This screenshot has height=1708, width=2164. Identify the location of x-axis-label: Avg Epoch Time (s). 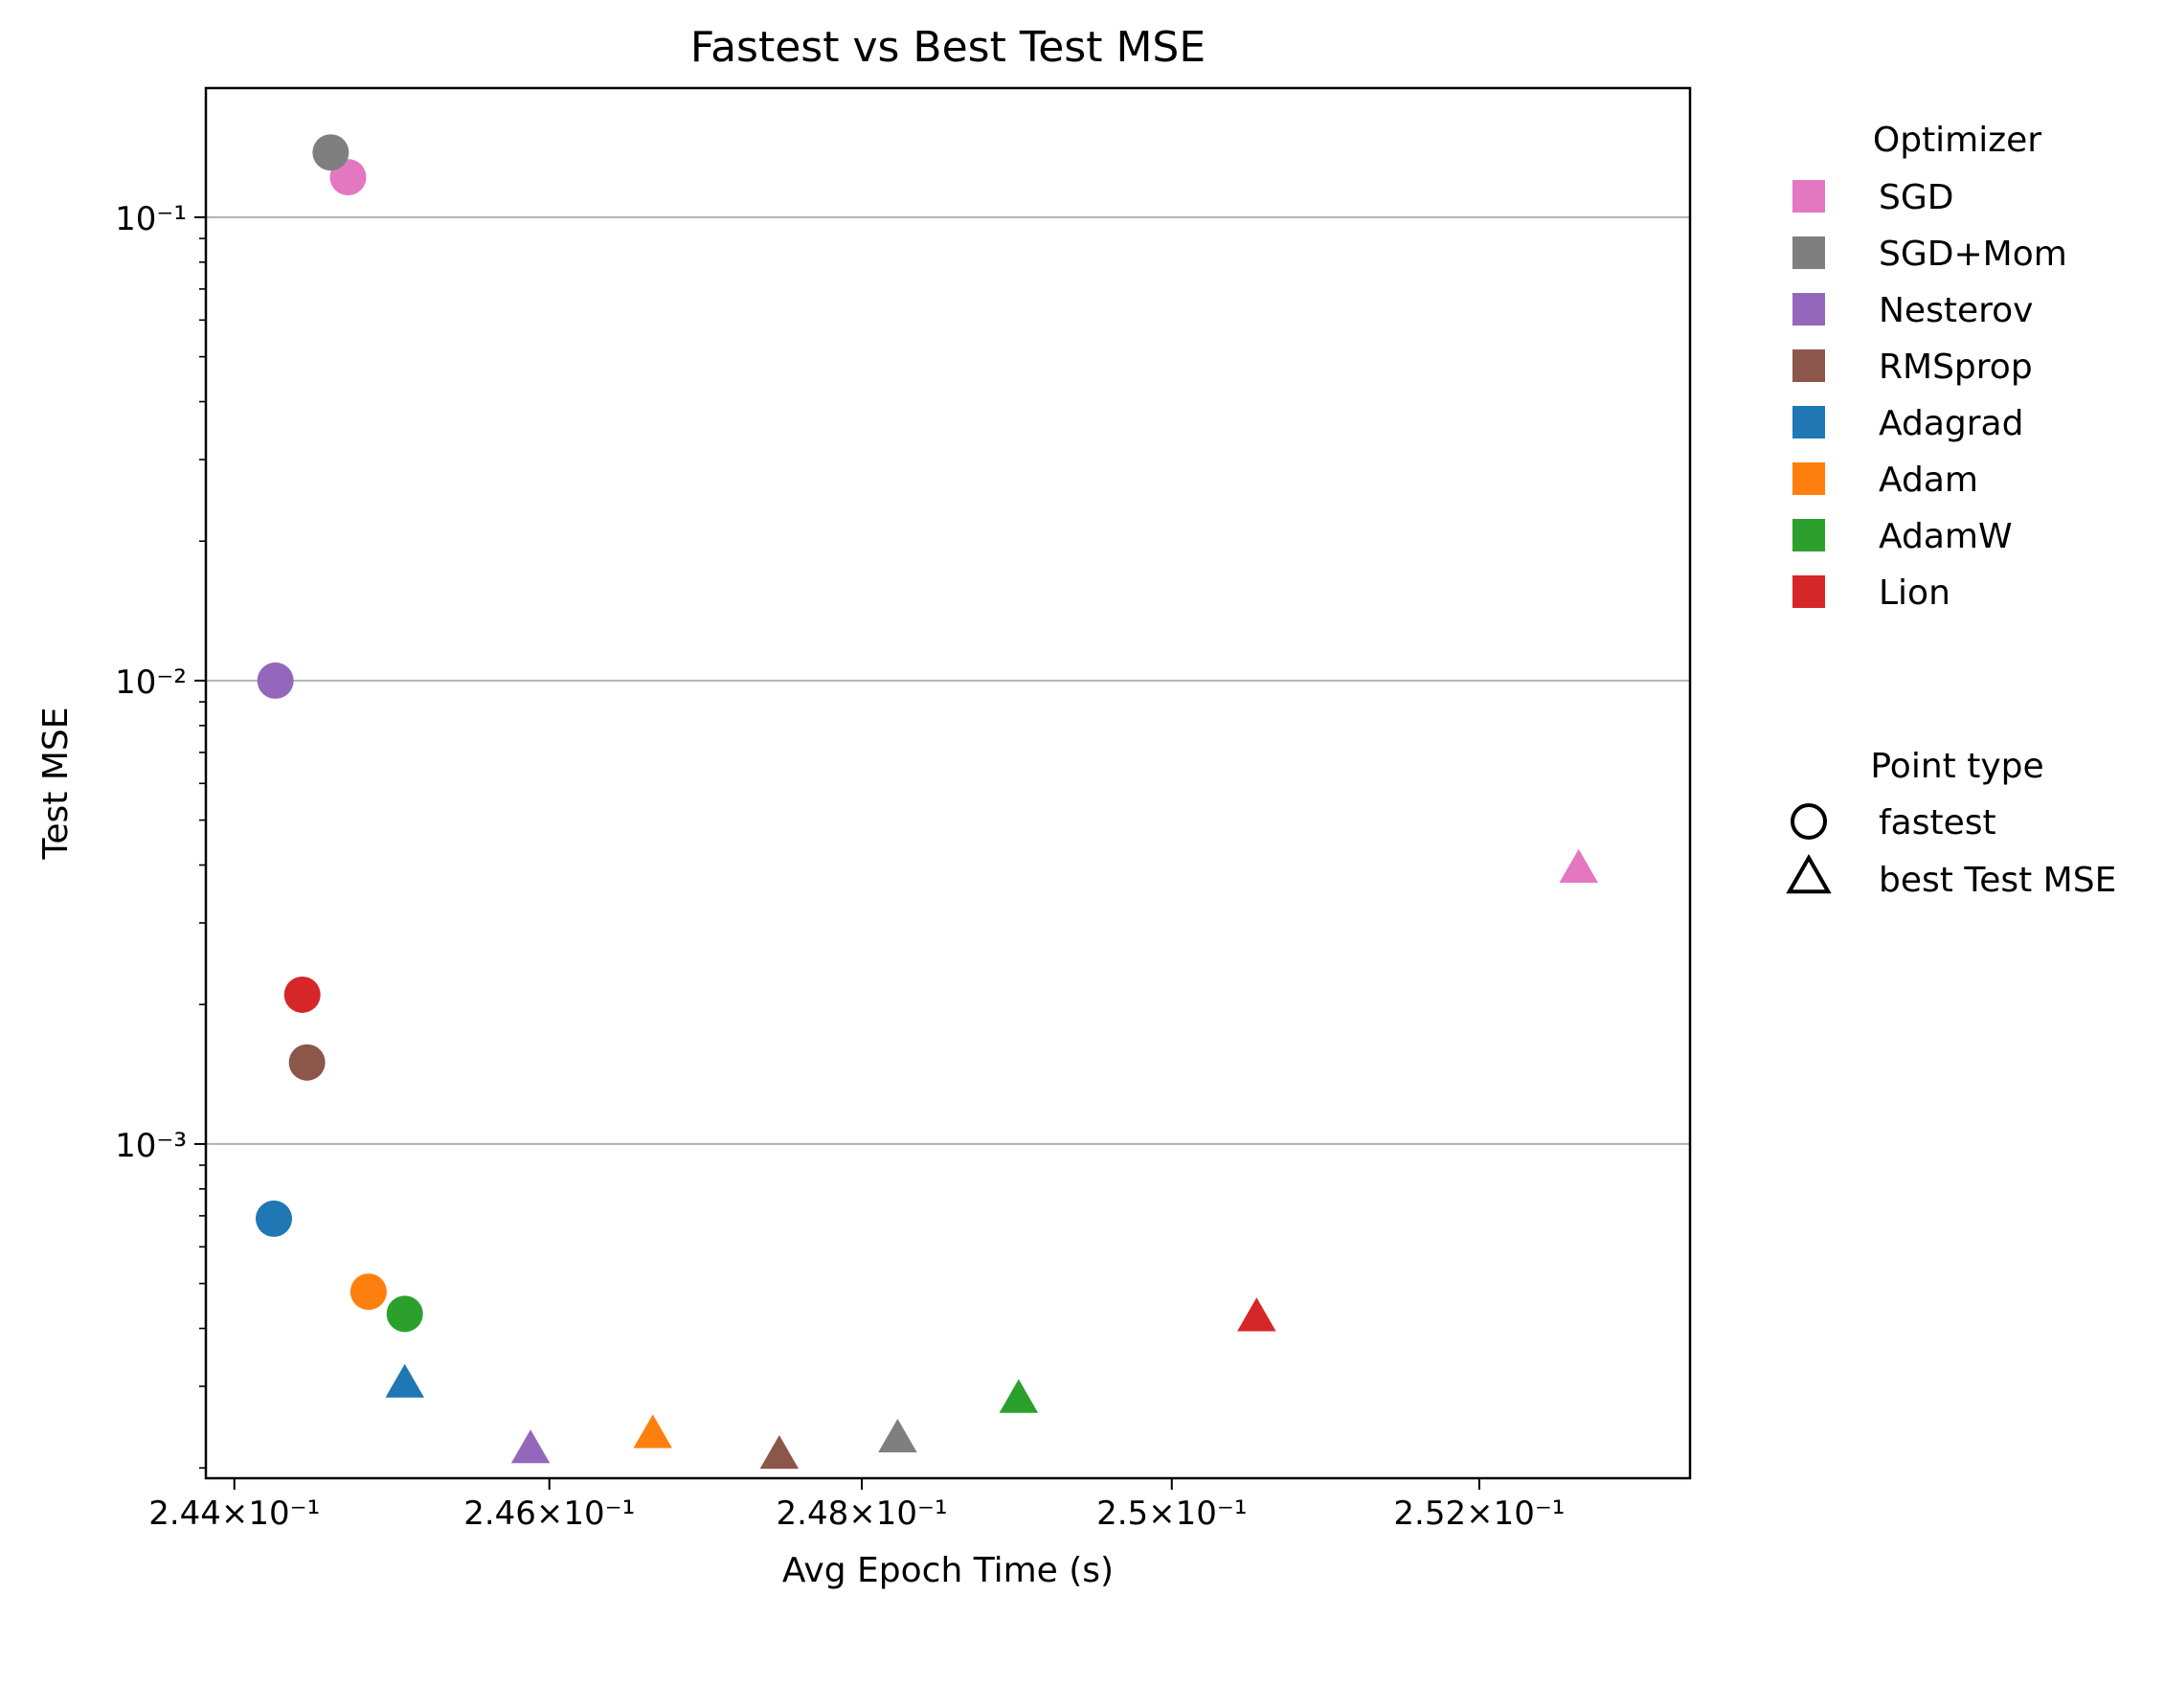
(948, 1570).